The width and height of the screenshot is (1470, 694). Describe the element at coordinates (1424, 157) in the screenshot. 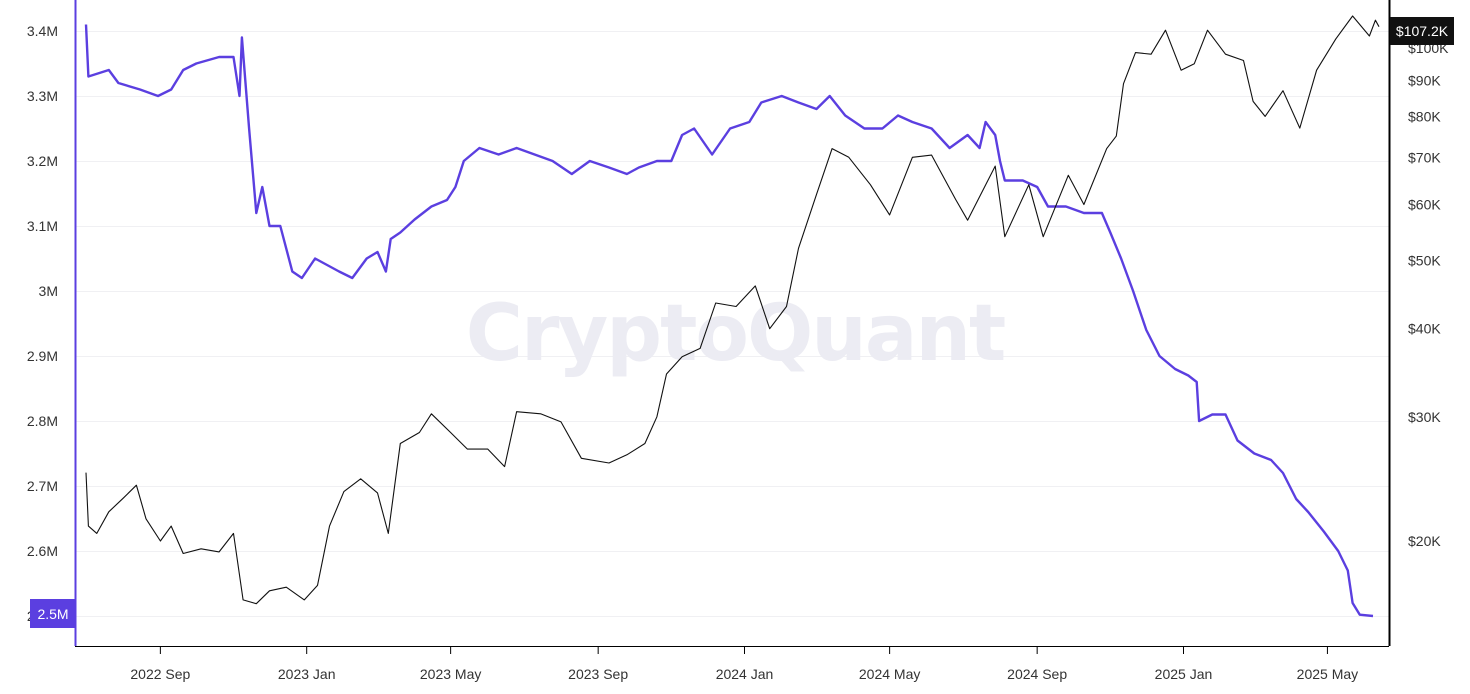

I see `right-tick-label: $70K` at that location.